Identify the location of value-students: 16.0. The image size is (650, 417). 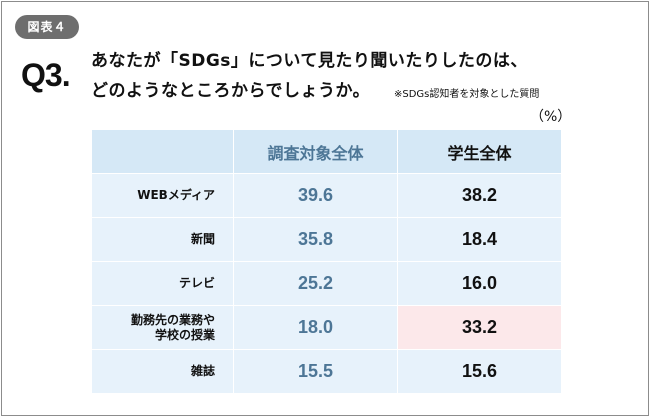
(479, 283).